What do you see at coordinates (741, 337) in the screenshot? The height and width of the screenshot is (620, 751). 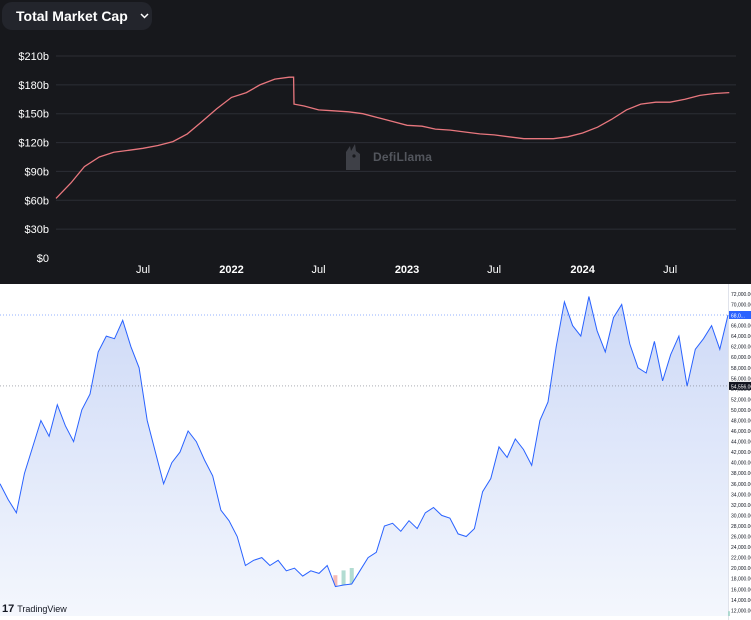 I see `price-scale-label: 64,000.00` at bounding box center [741, 337].